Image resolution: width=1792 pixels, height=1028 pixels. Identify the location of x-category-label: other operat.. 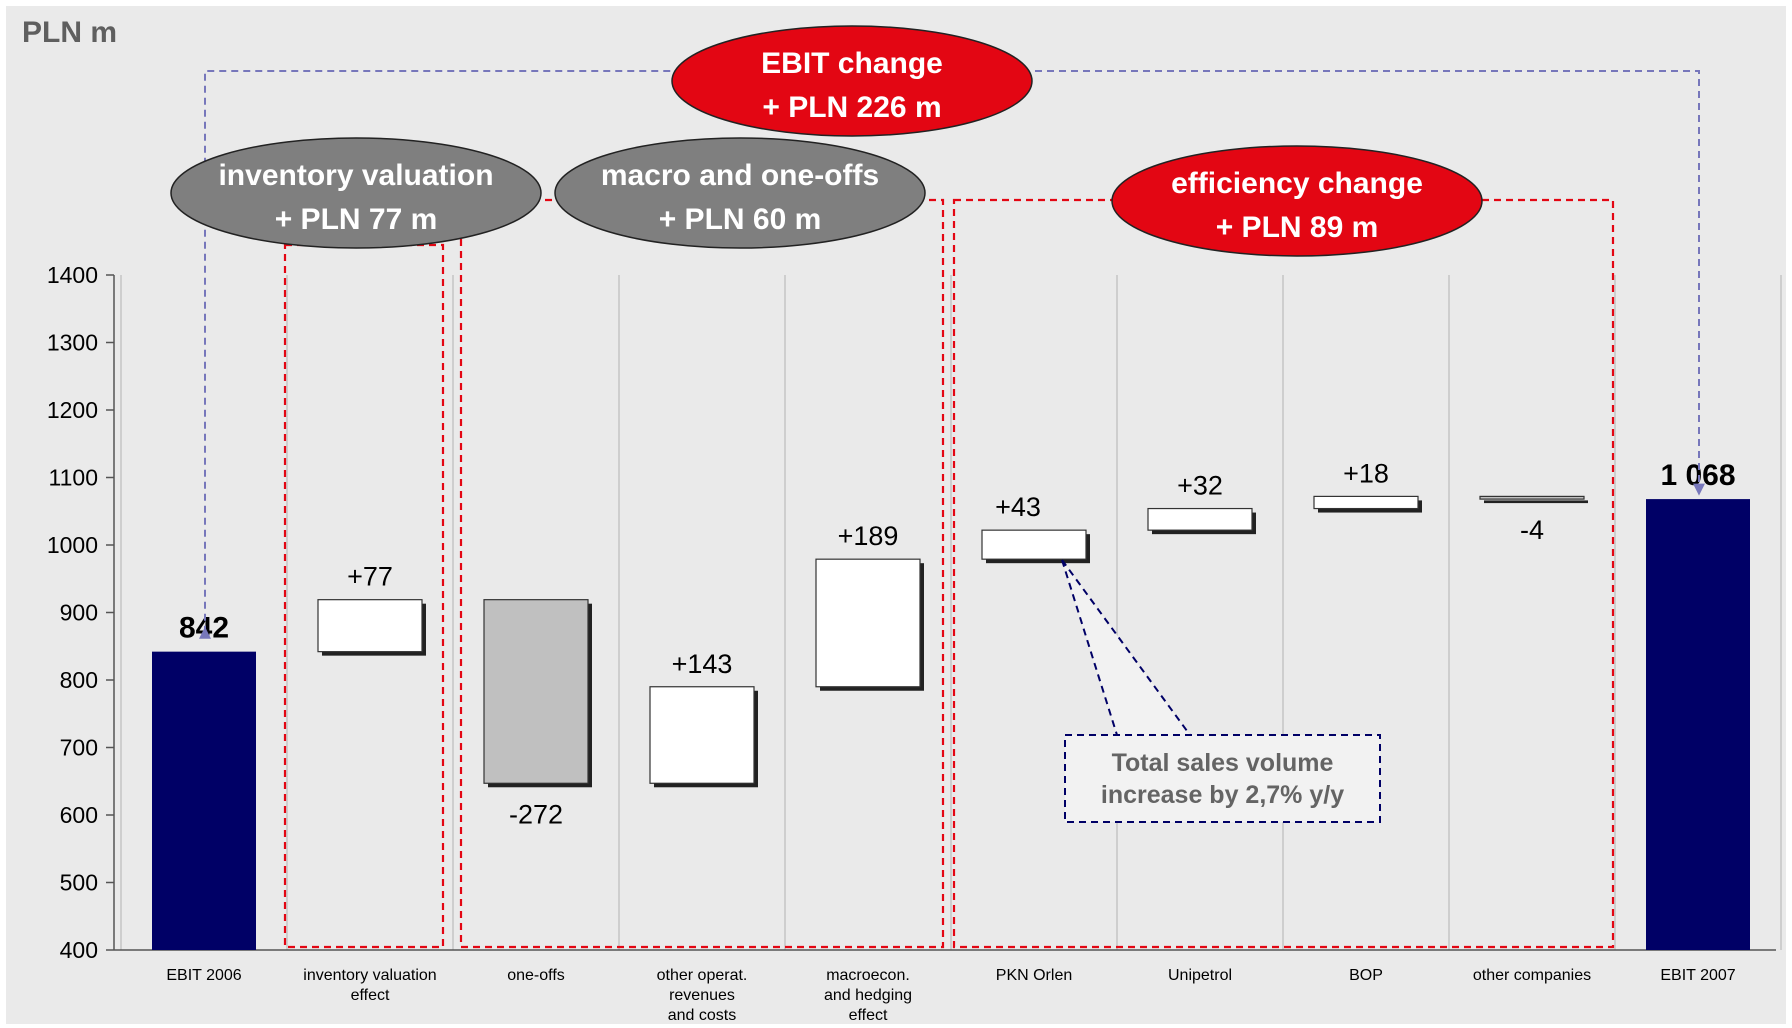
(702, 975).